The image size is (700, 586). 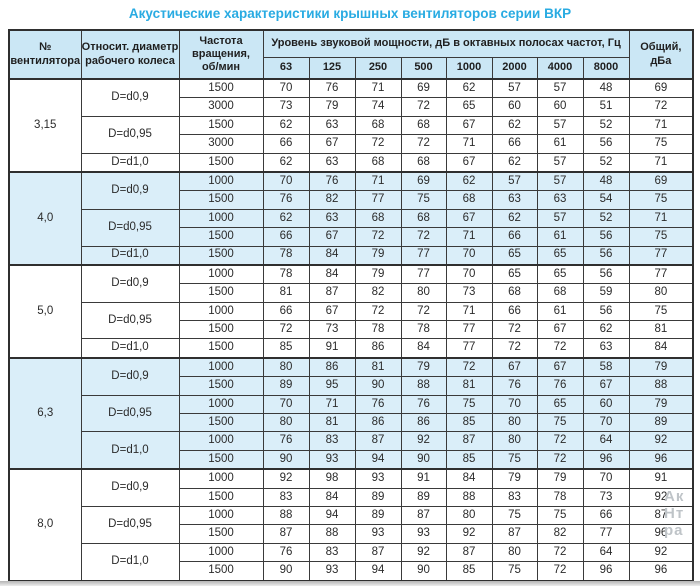 I want to click on spl-value-cell: 78, so click(x=560, y=497).